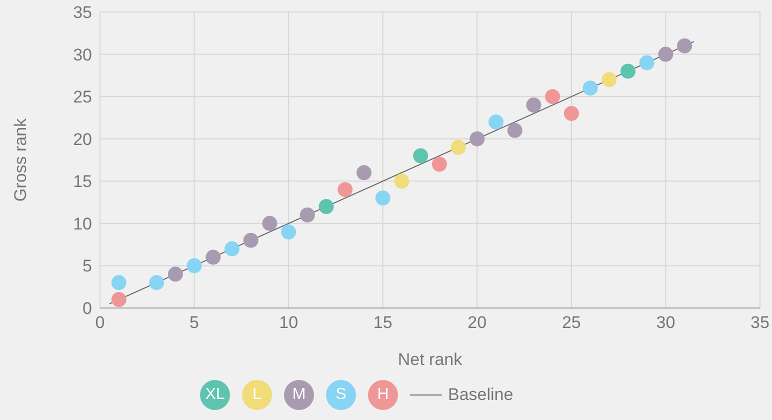 This screenshot has width=772, height=420. What do you see at coordinates (666, 322) in the screenshot?
I see `x-tick-label: 30` at bounding box center [666, 322].